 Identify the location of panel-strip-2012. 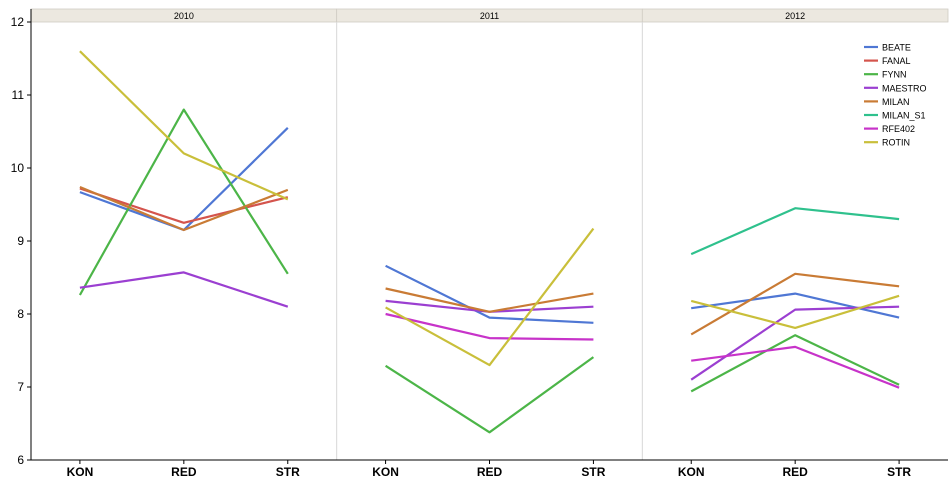
(795, 15).